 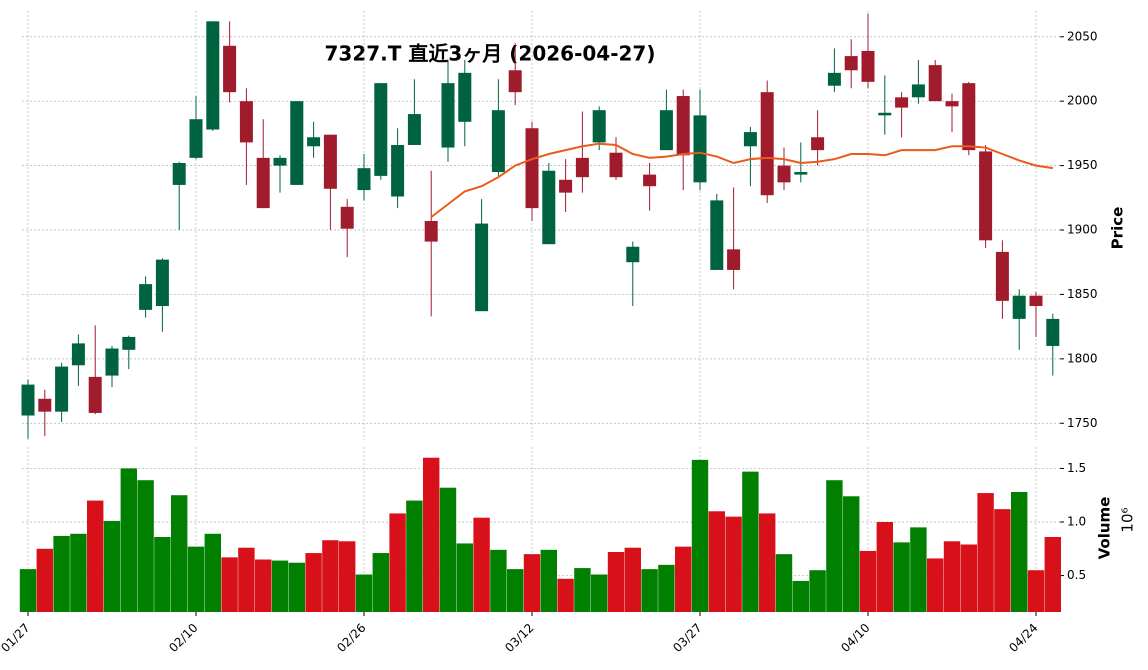 I want to click on y-tick-label: 1950, so click(x=1082, y=165).